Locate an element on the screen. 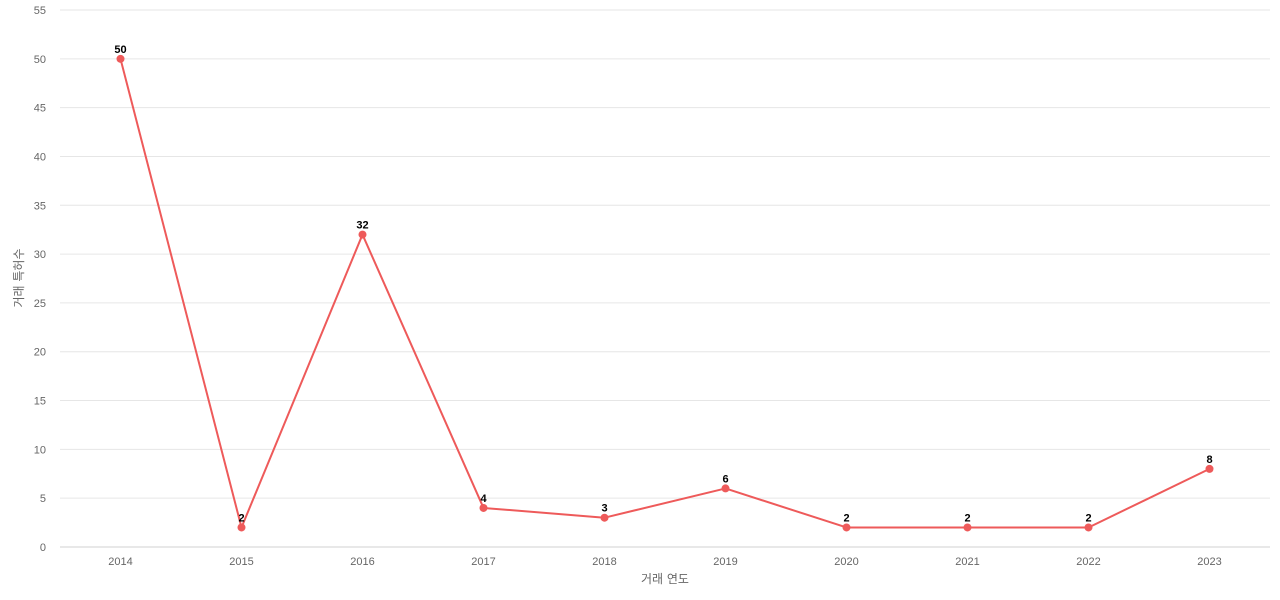  y-tick-label: 25 is located at coordinates (40, 304).